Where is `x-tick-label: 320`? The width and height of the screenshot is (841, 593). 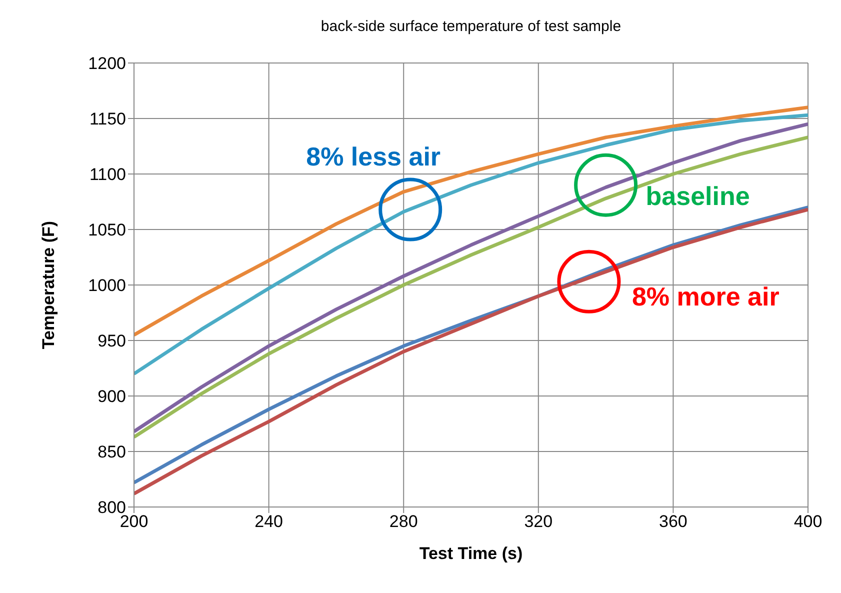 x-tick-label: 320 is located at coordinates (538, 522).